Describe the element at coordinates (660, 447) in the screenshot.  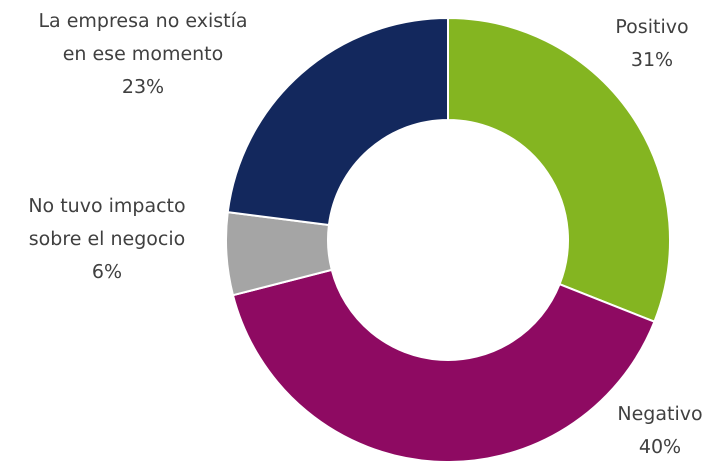
I see `data-label: 40%` at that location.